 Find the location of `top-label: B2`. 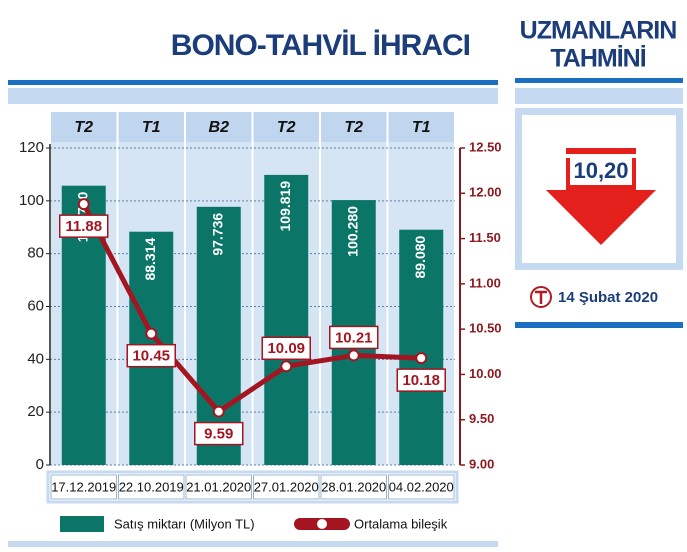

top-label: B2 is located at coordinates (219, 127).